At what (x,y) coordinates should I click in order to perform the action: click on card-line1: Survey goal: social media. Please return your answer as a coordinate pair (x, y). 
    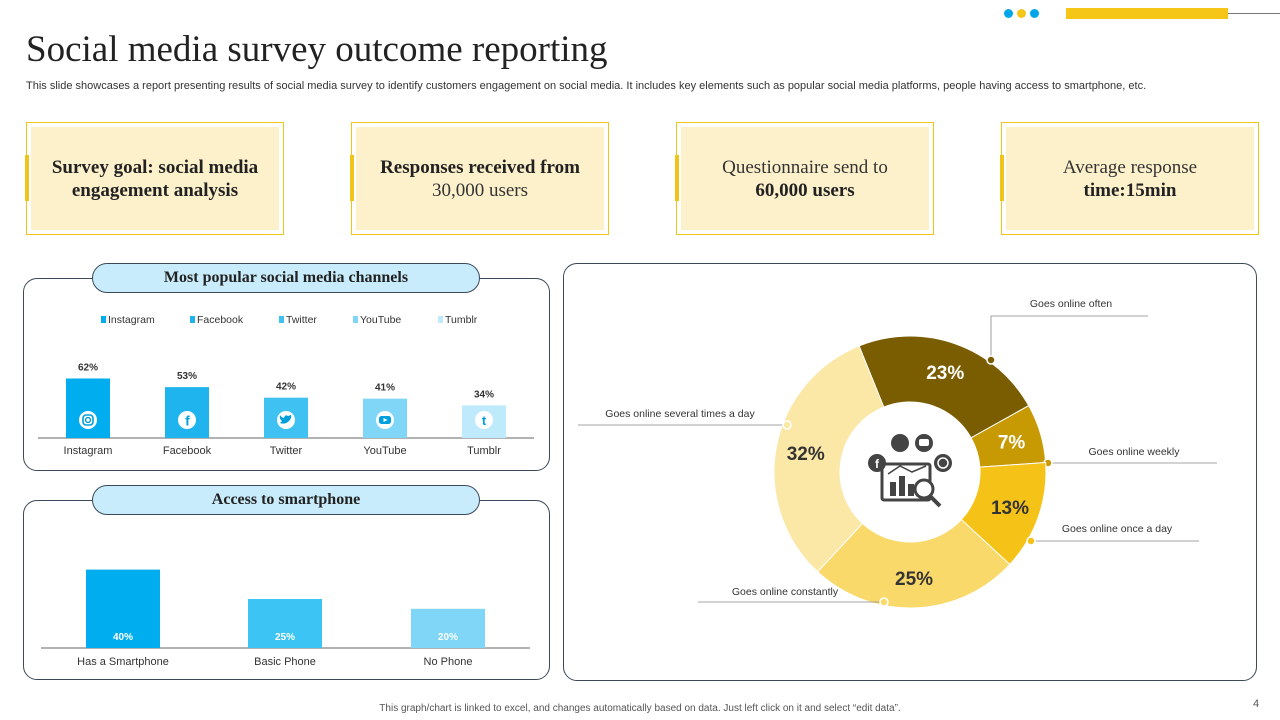
    Looking at the image, I should click on (155, 167).